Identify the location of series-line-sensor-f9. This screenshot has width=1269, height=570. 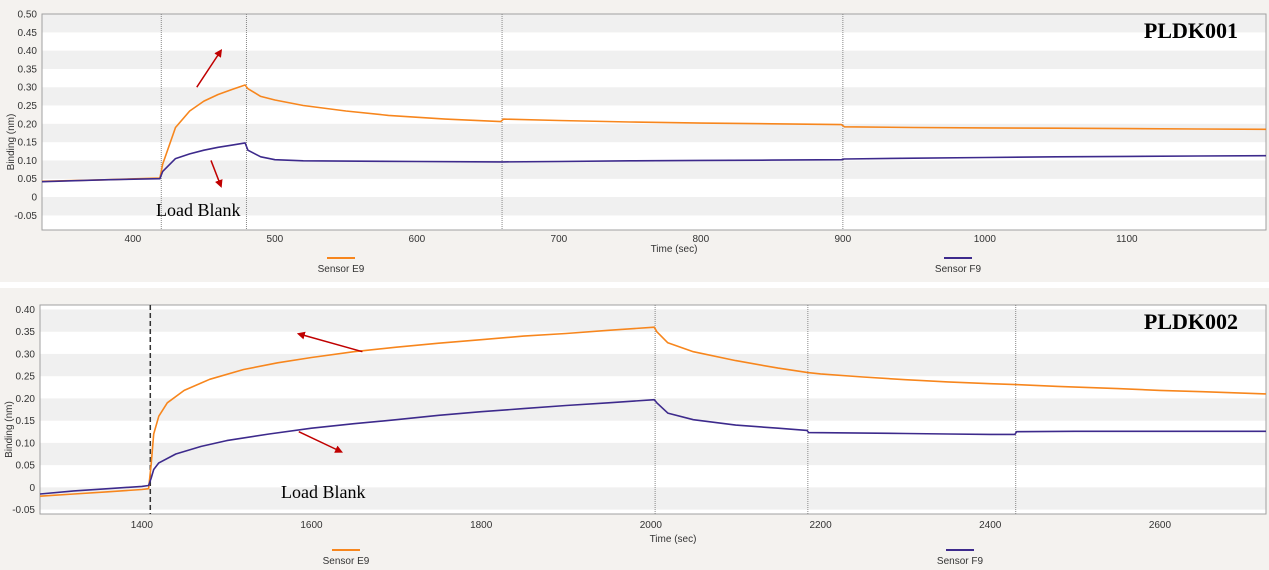
(654, 162).